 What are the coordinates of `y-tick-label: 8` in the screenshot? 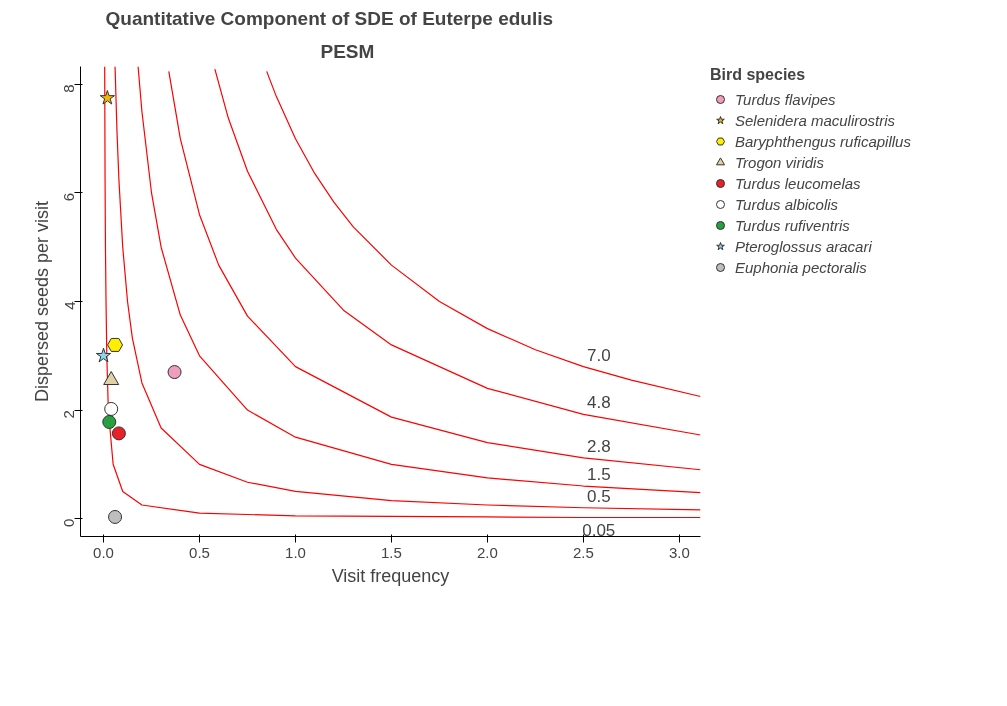 It's located at (69, 88).